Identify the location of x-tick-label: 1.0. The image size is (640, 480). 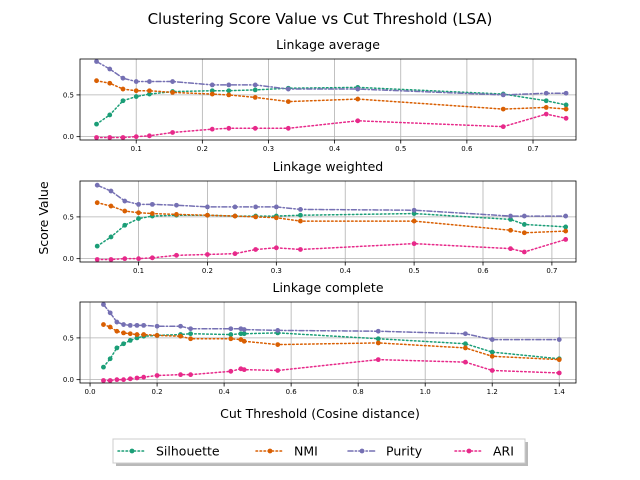
(425, 392).